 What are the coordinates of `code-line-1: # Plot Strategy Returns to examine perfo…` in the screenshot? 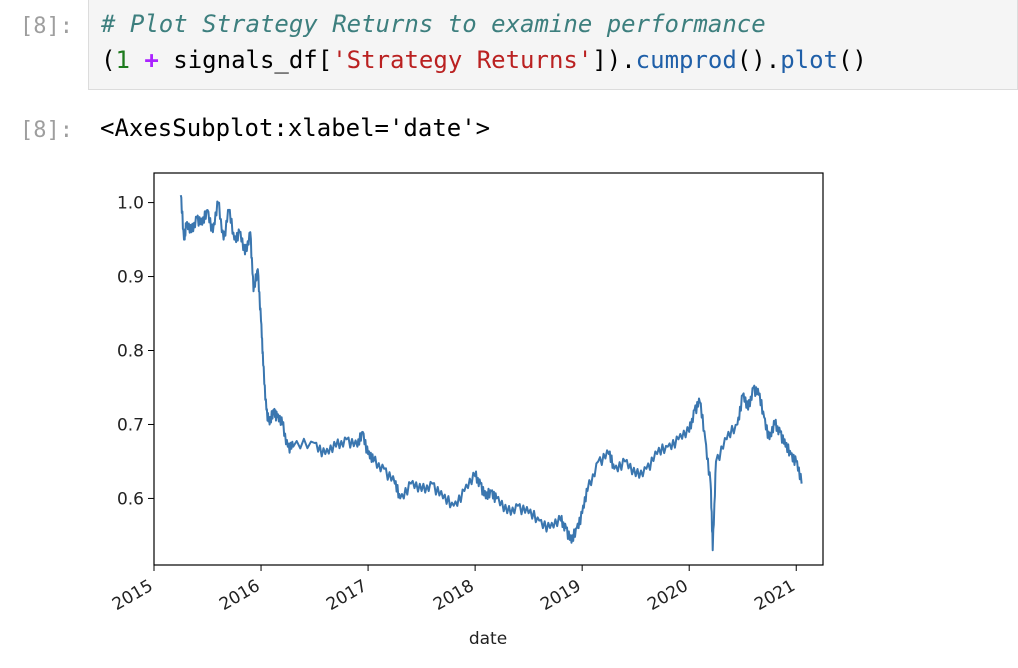 It's located at (433, 24).